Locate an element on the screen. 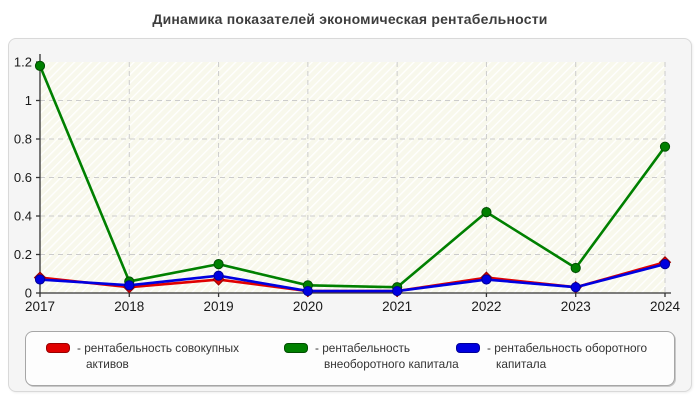 Image resolution: width=700 pixels, height=400 pixels. legend-item-fixed-capital: - рентабельность внеоборотного капитала is located at coordinates (382, 356).